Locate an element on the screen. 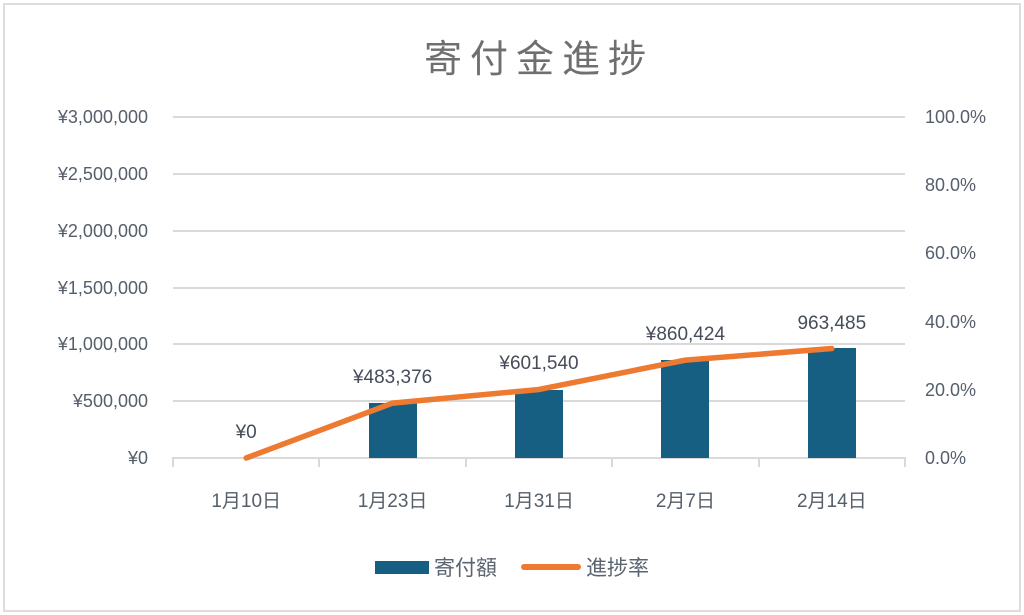 This screenshot has width=1024, height=615. data-label: 963,485 is located at coordinates (832, 323).